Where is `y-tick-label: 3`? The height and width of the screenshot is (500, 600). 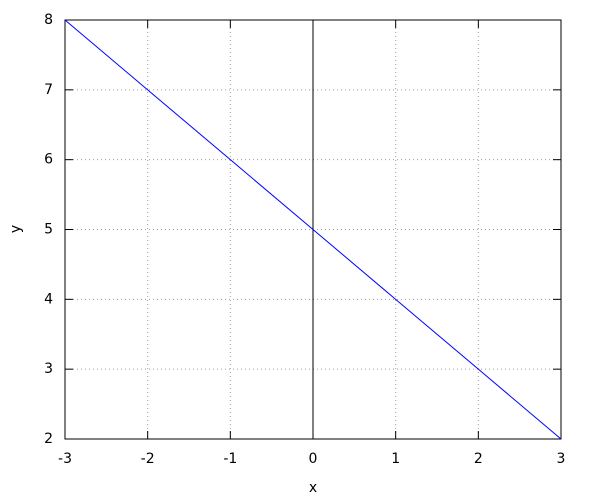 y-tick-label: 3 is located at coordinates (48, 369).